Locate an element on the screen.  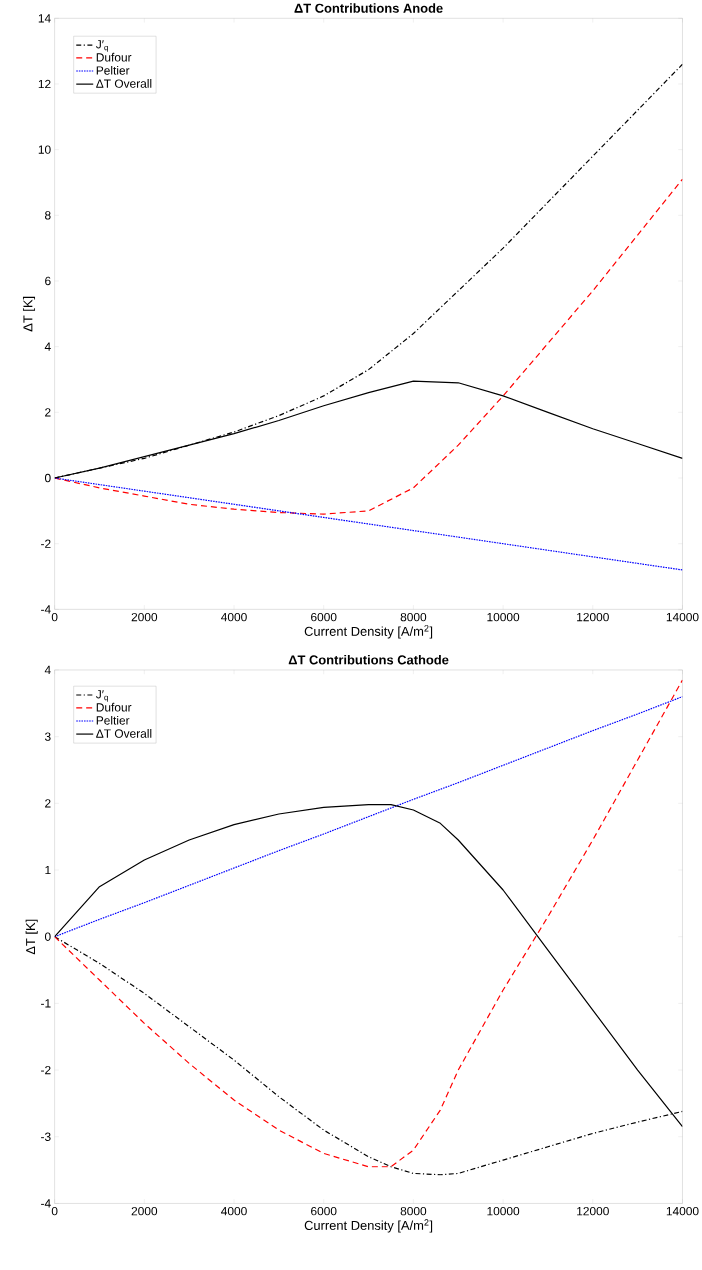
chart-title: ΔT Contributions Anode is located at coordinates (368, 8).